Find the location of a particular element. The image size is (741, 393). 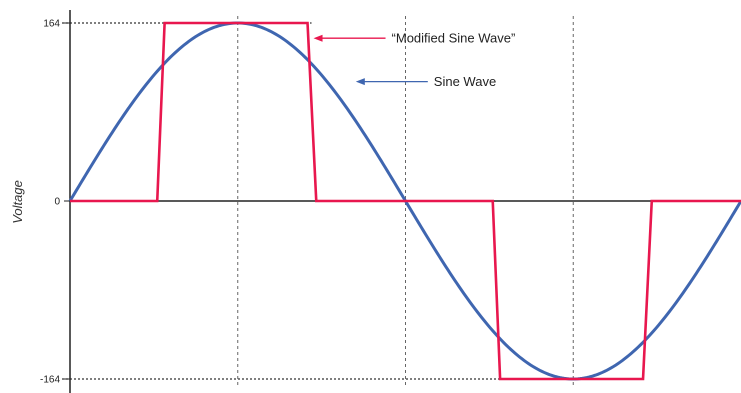

y-tick-label-2: -164 is located at coordinates (50, 380).